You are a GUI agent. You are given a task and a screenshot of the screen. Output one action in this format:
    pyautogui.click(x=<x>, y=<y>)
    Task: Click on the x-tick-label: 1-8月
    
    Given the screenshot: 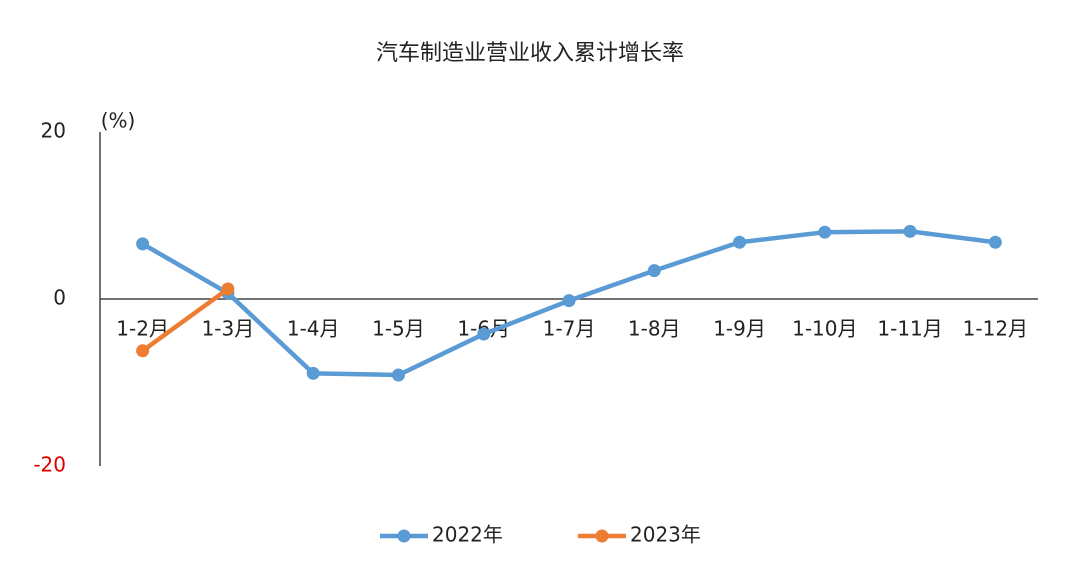 What is the action you would take?
    pyautogui.click(x=654, y=329)
    